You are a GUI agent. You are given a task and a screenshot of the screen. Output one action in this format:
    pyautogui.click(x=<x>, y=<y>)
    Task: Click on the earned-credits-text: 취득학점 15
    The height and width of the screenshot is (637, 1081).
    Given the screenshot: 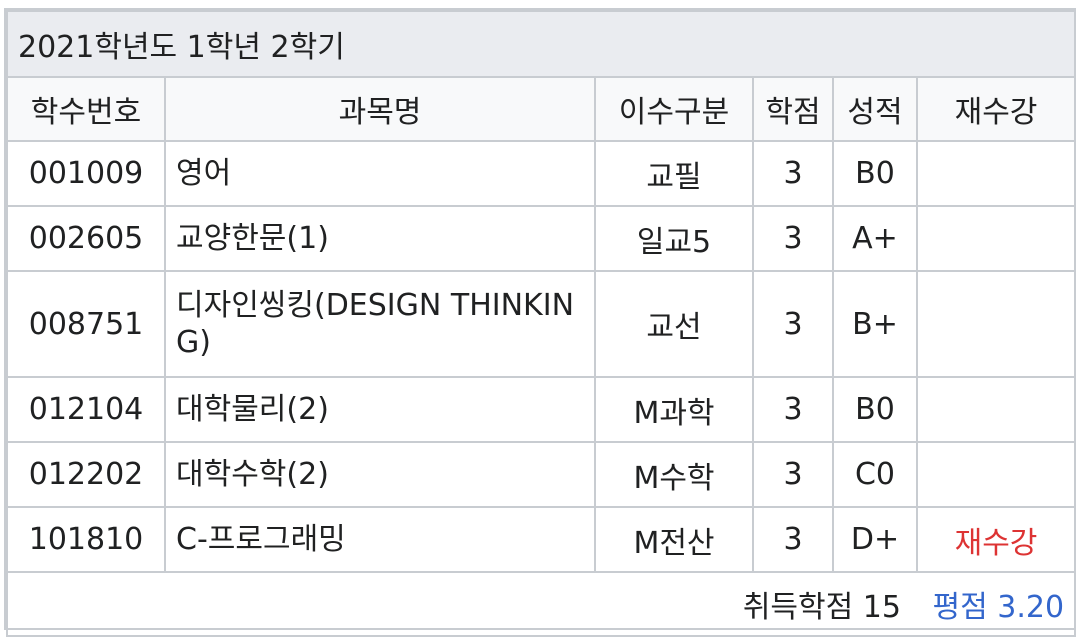 What is the action you would take?
    pyautogui.click(x=821, y=607)
    